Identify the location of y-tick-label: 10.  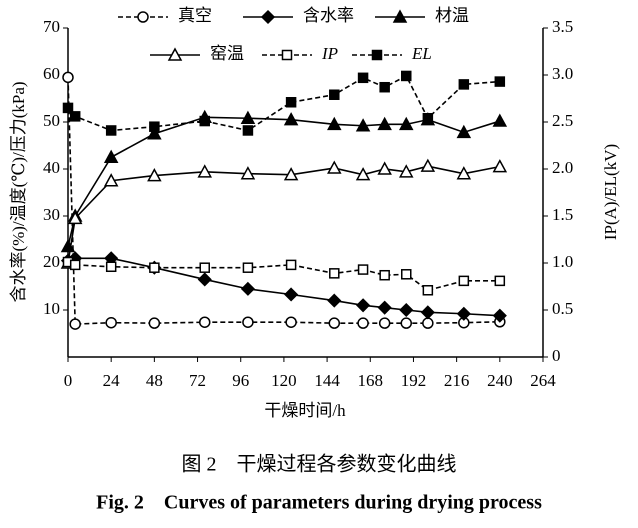
(51, 308).